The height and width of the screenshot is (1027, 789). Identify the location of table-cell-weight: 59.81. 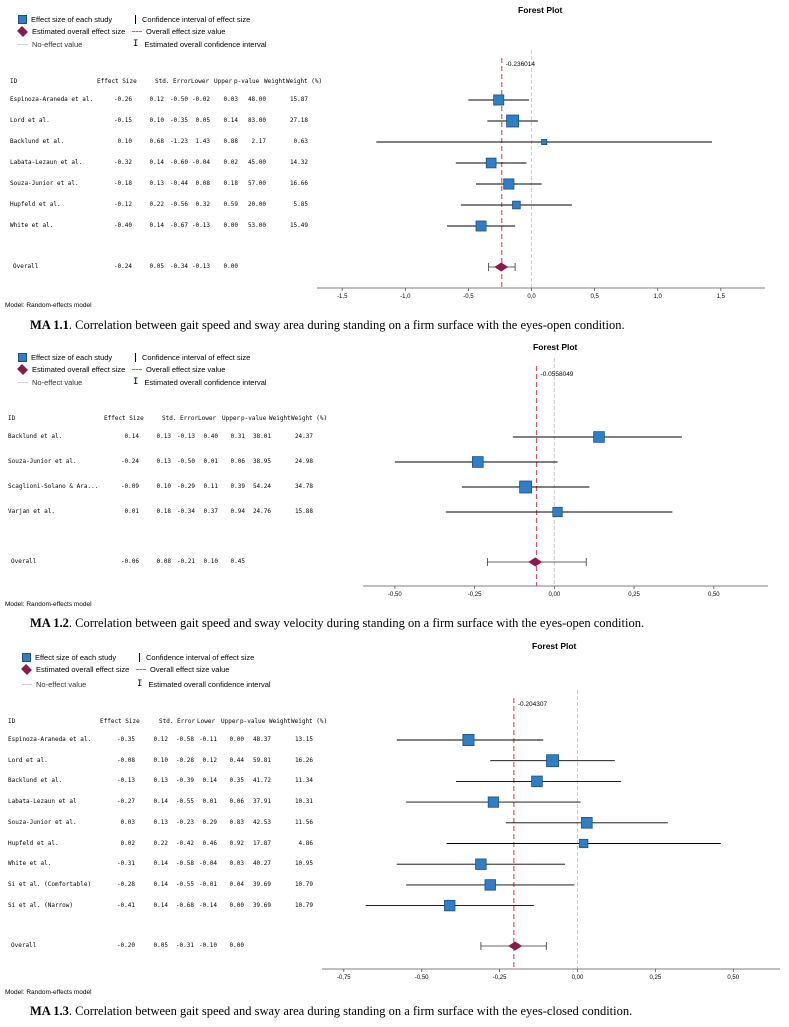
(261, 760).